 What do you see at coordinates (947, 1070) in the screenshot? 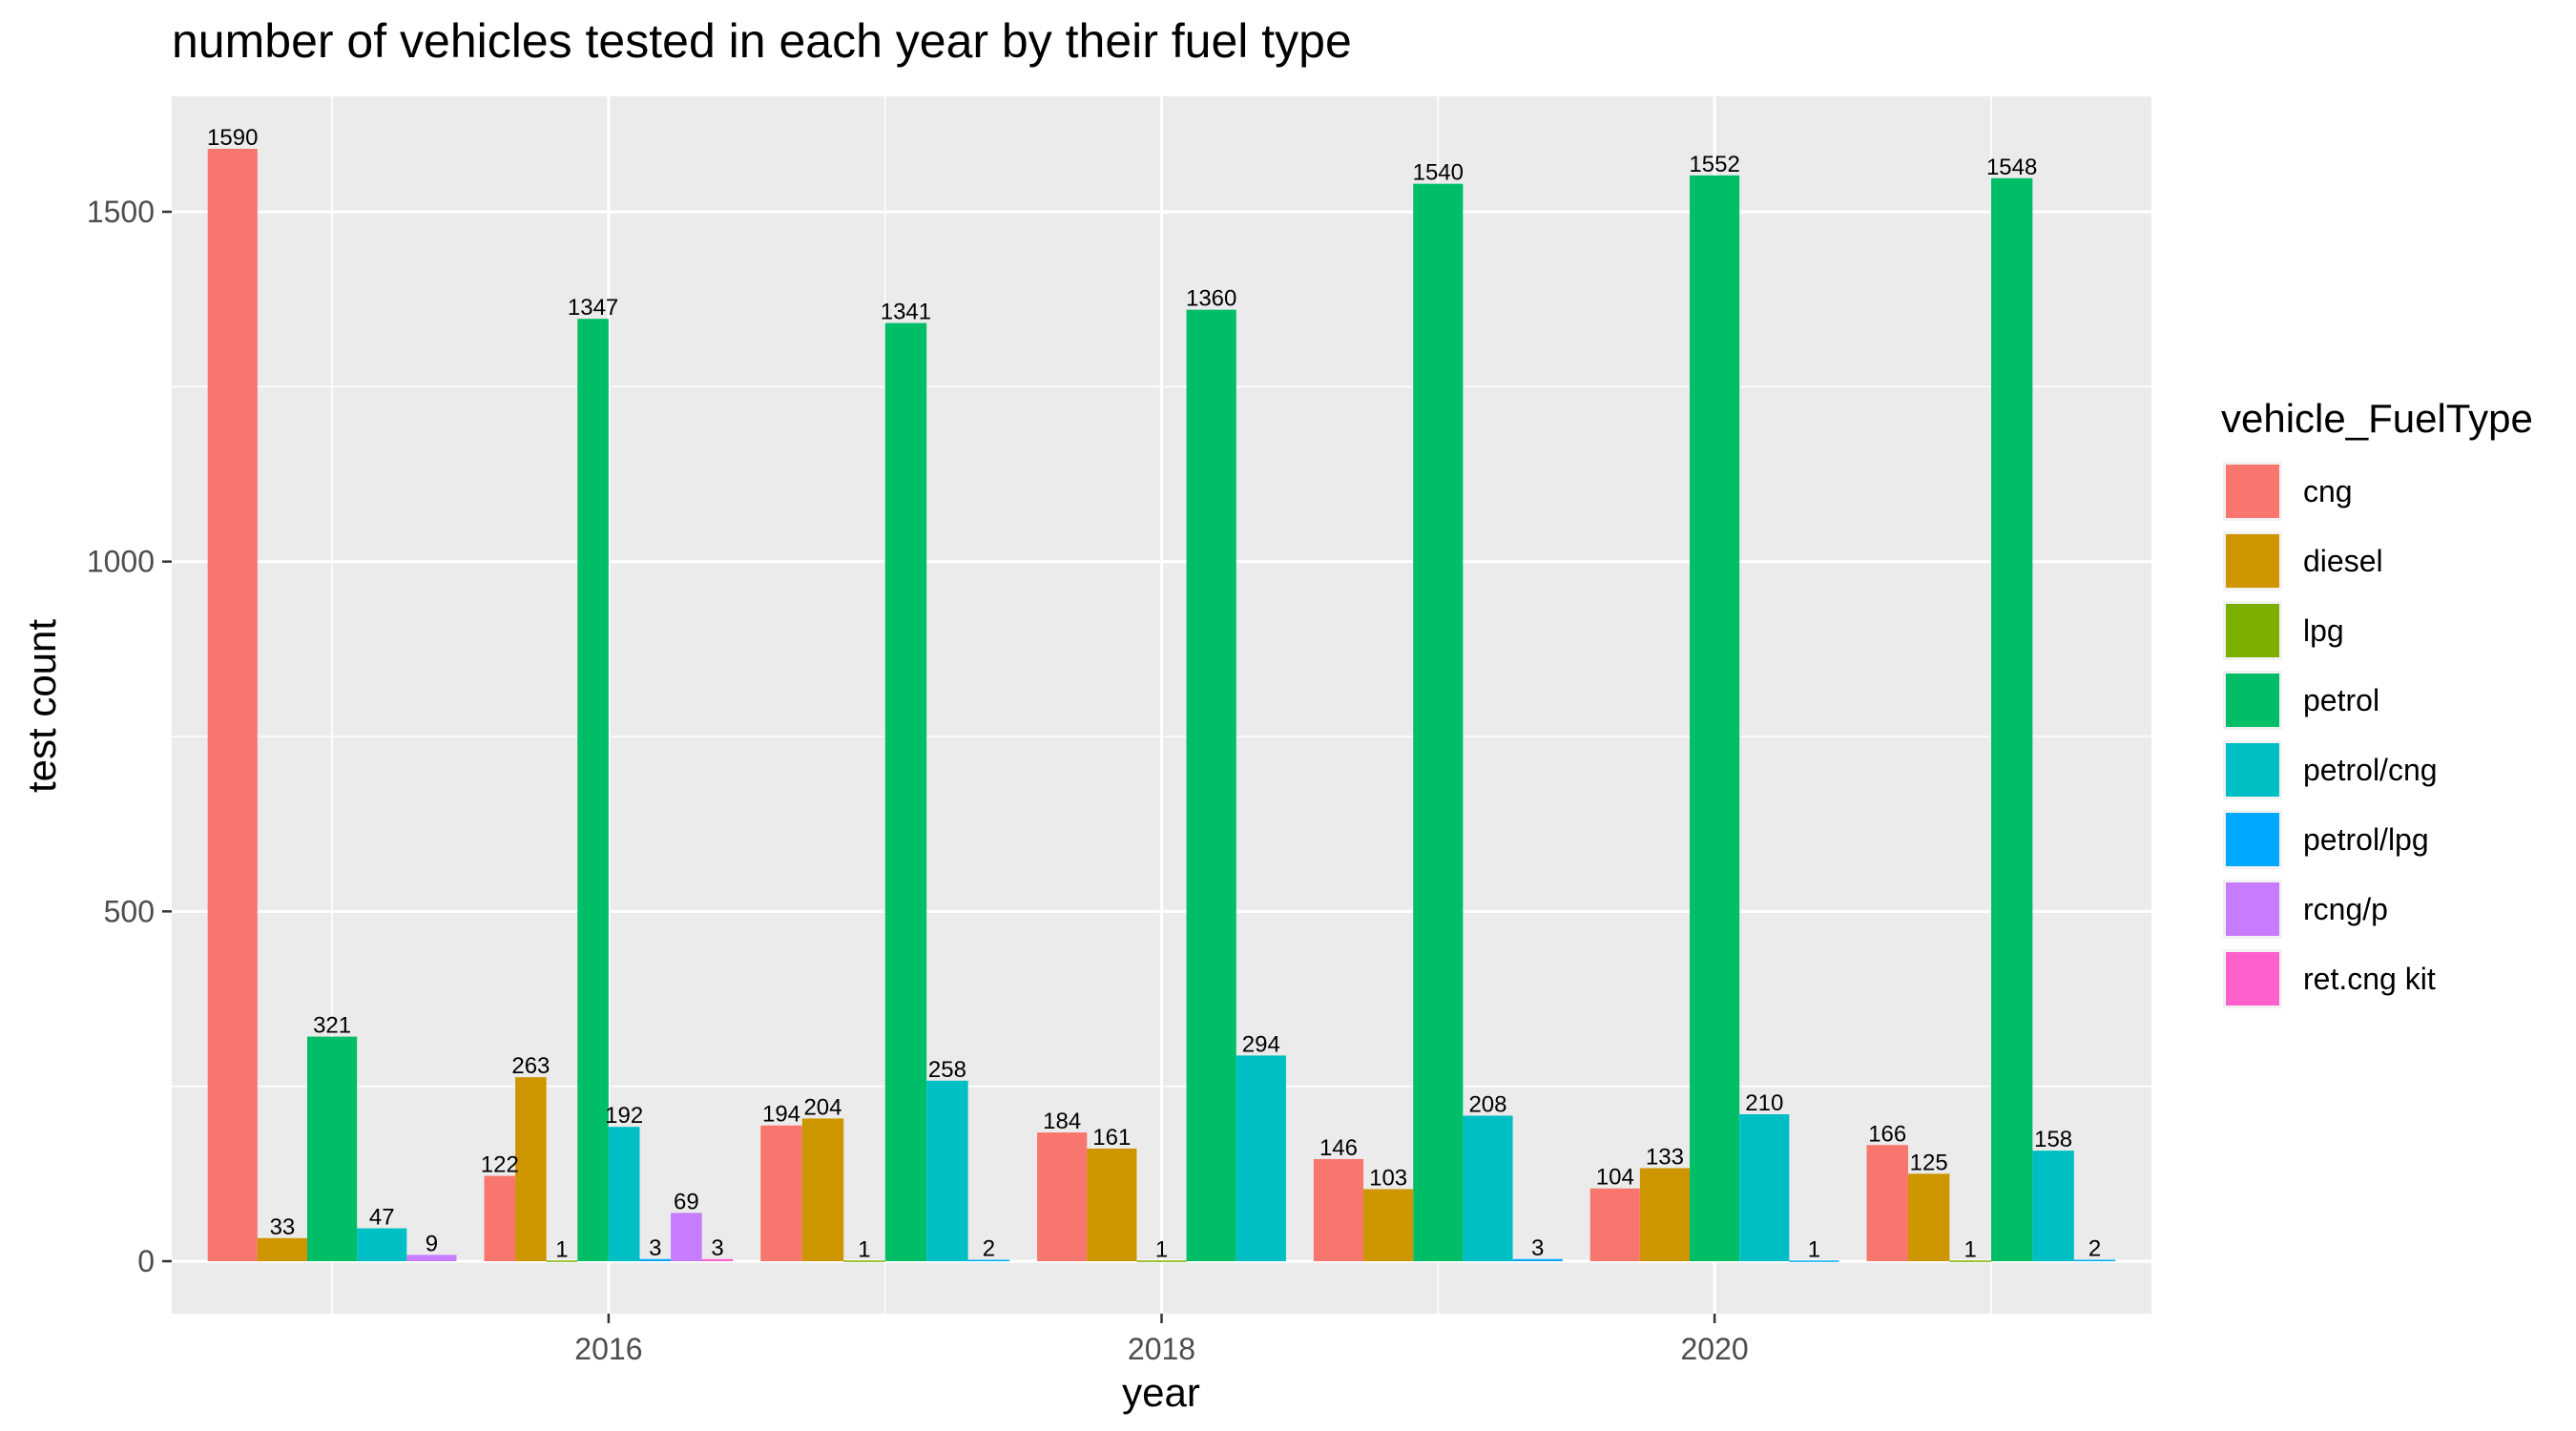
I see `bar-value-label: 258` at bounding box center [947, 1070].